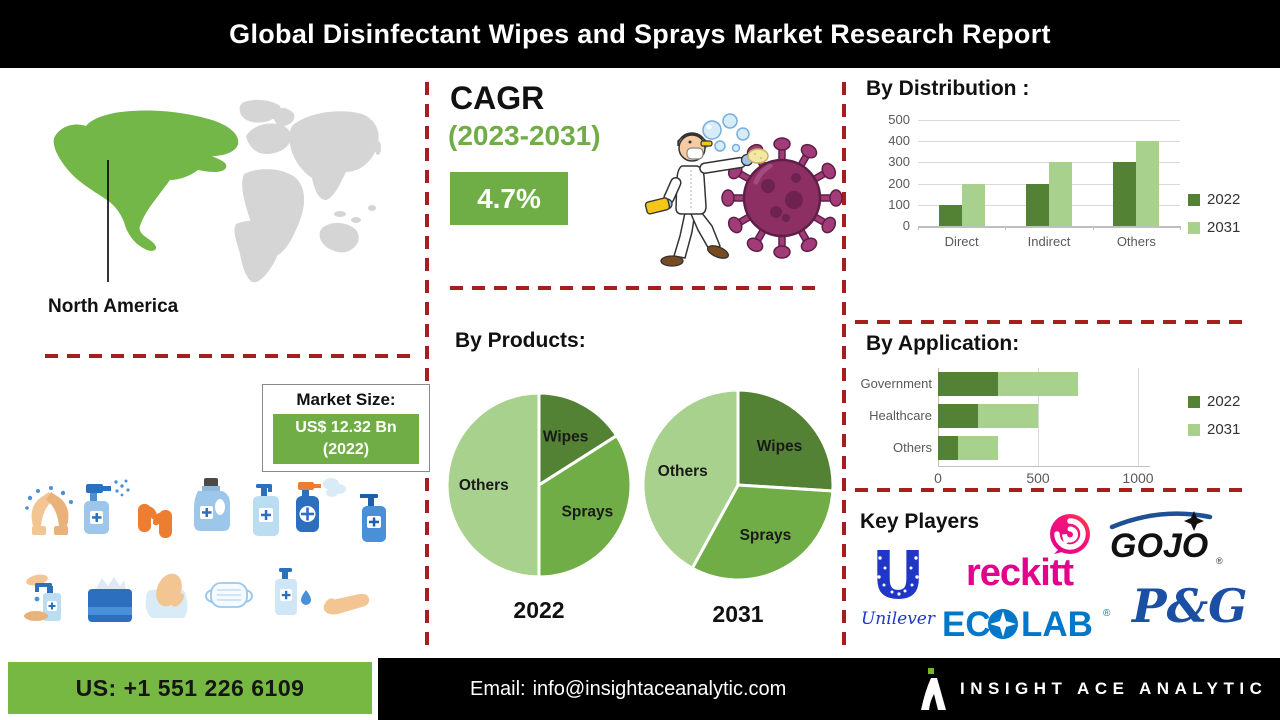  Describe the element at coordinates (950, 215) in the screenshot. I see `bar-2022-Direct` at that location.